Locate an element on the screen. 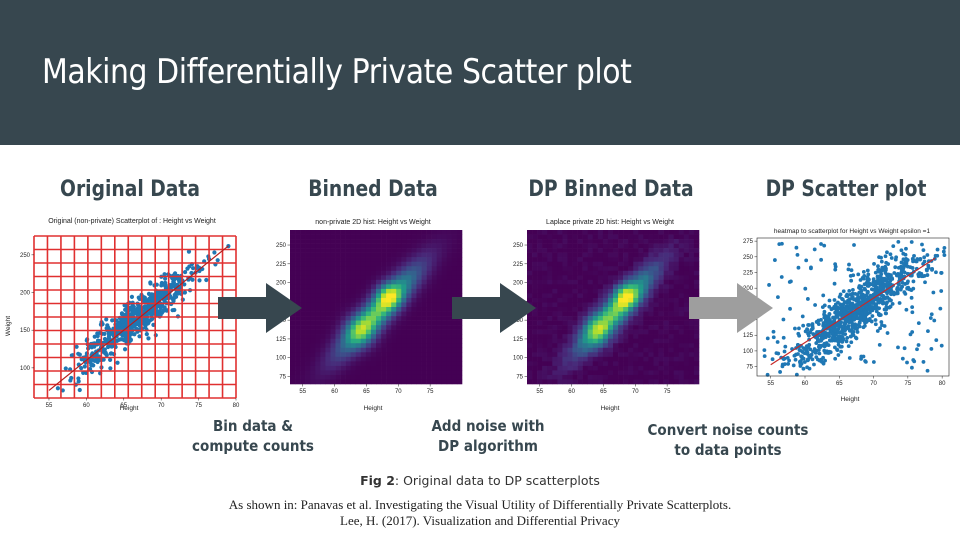  step-title-binned: Binned Data is located at coordinates (373, 189).